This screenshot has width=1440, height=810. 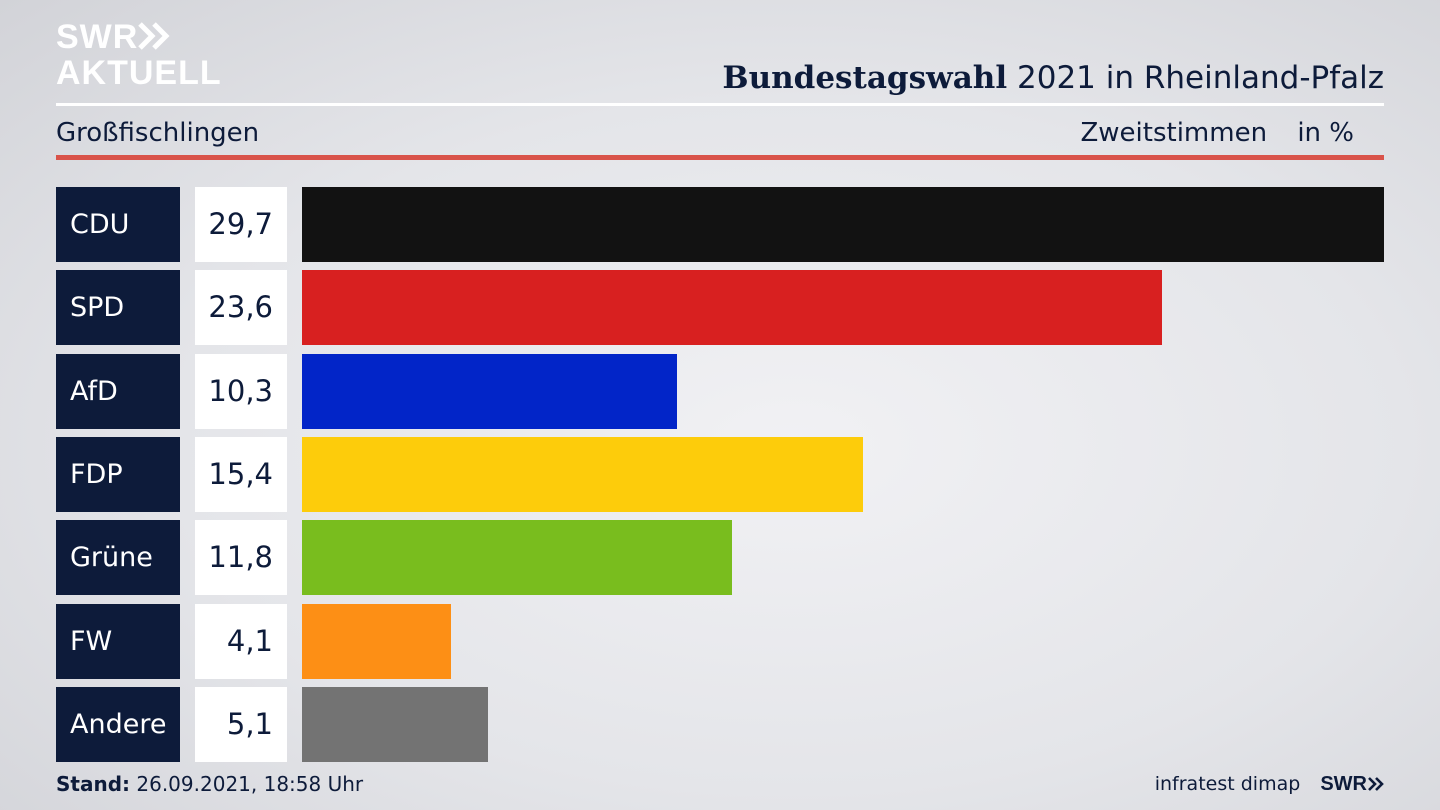 I want to click on bar-row: CDU 29,7, so click(x=720, y=224).